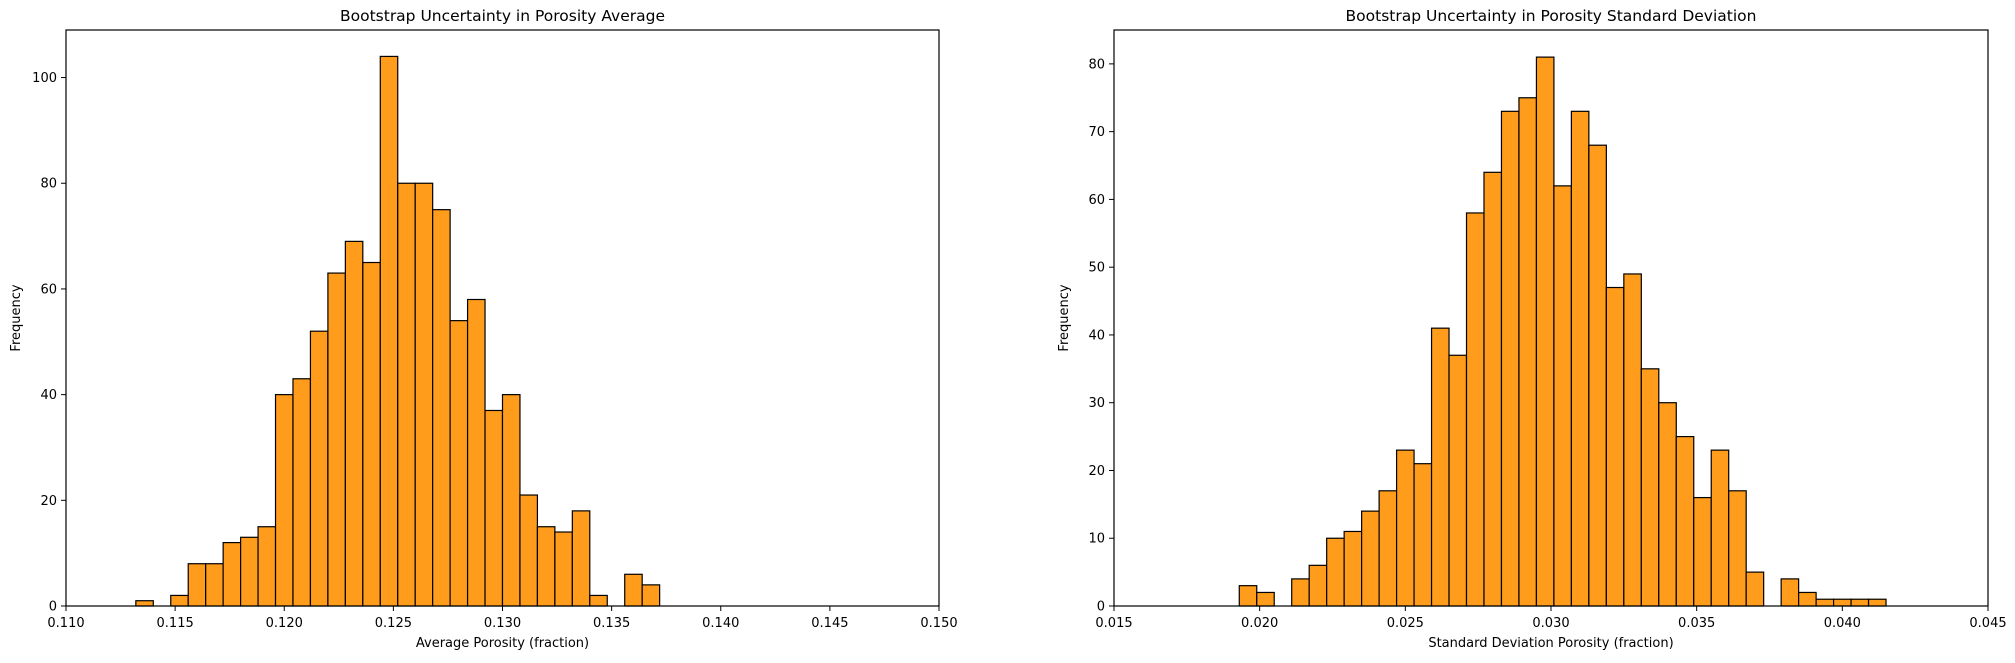 This screenshot has height=663, width=2015. What do you see at coordinates (1096, 335) in the screenshot?
I see `right-chart-y-tick-label: 40` at bounding box center [1096, 335].